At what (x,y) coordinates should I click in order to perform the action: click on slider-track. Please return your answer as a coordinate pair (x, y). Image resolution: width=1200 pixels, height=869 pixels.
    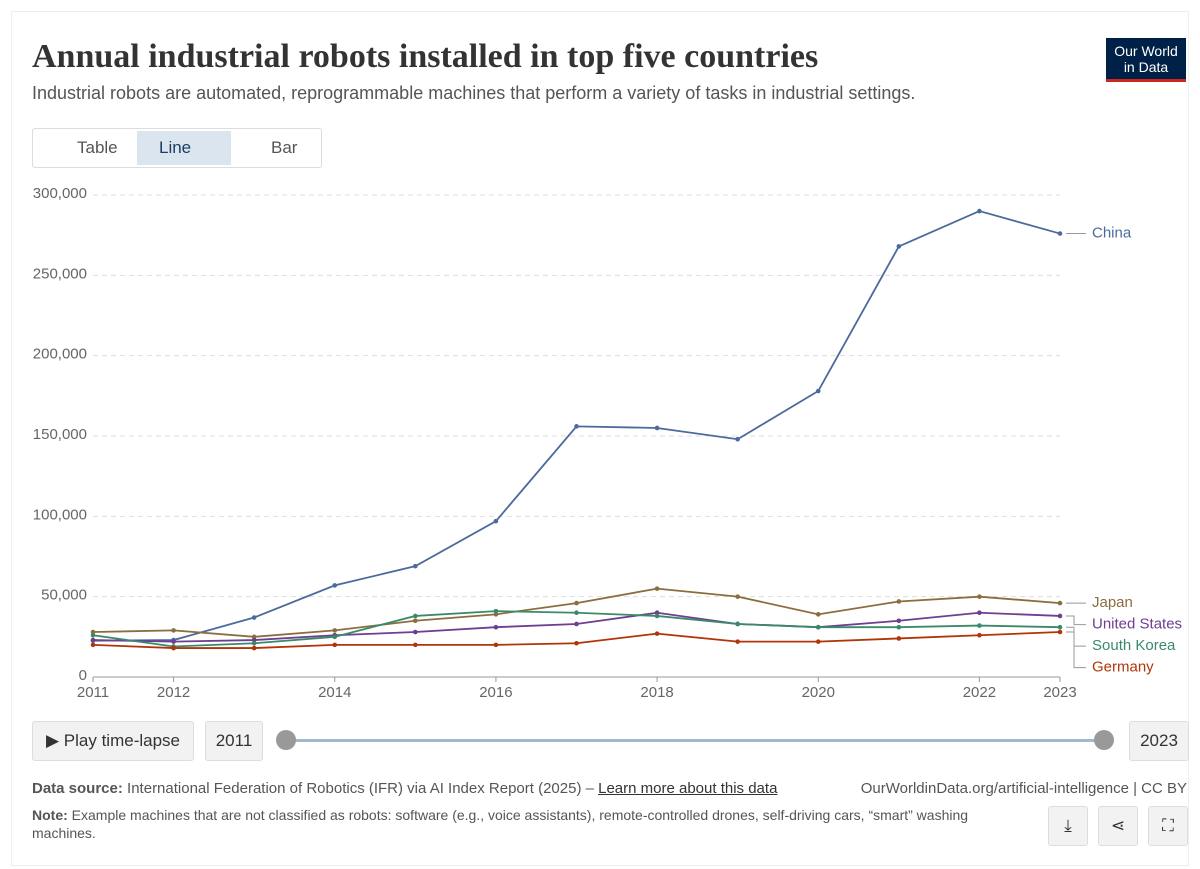
    Looking at the image, I should click on (696, 740).